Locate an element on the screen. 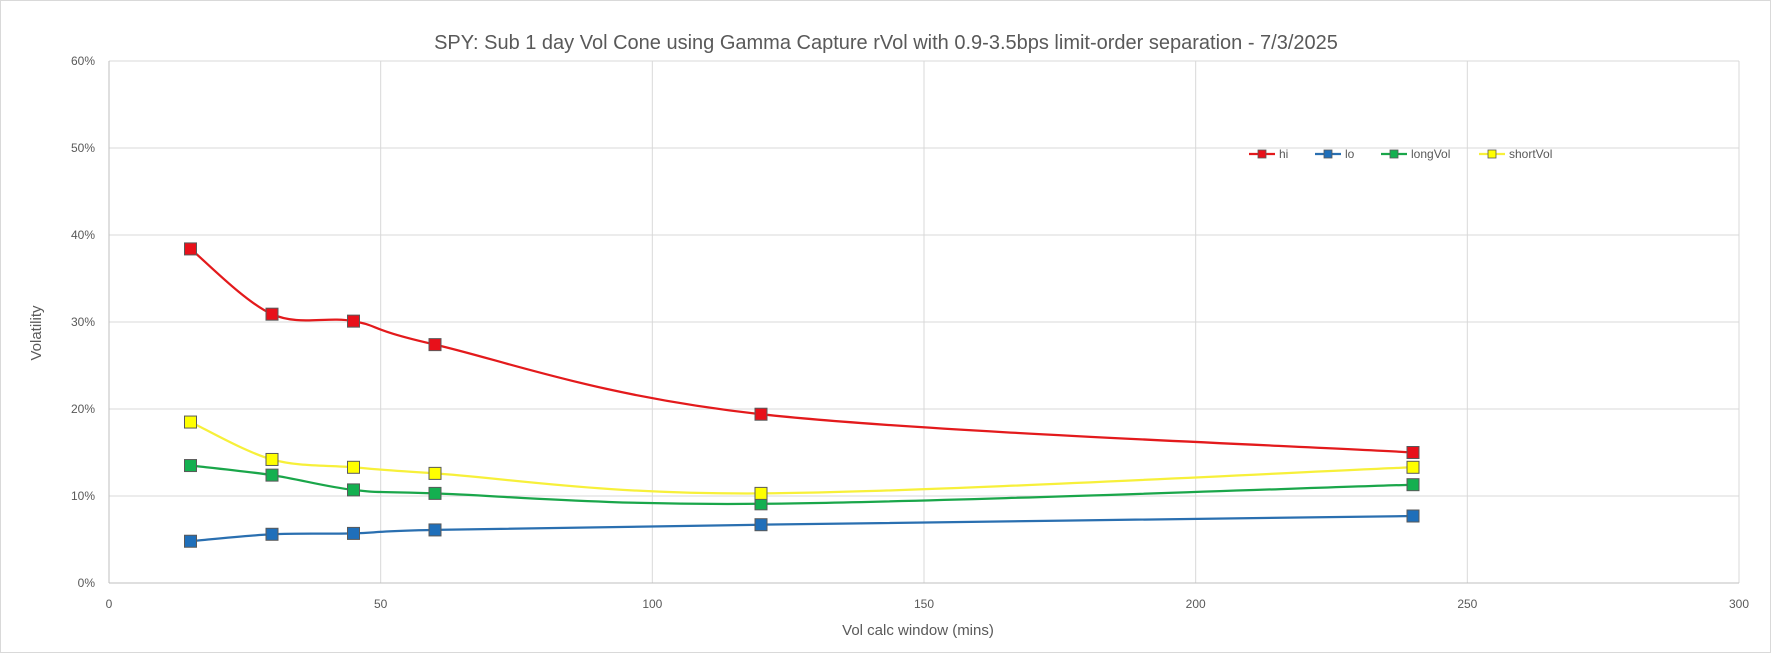 The image size is (1771, 654). legend-label-shortVol: shortVol is located at coordinates (1530, 154).